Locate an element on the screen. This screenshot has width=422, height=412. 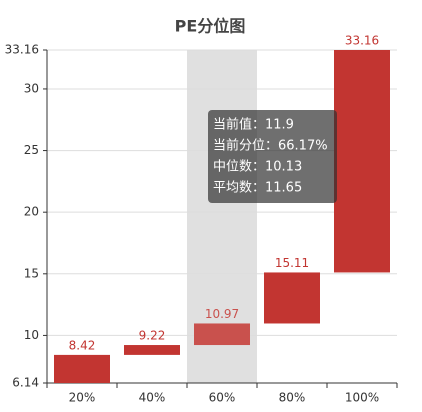
chart-title: PE分位图 is located at coordinates (210, 26).